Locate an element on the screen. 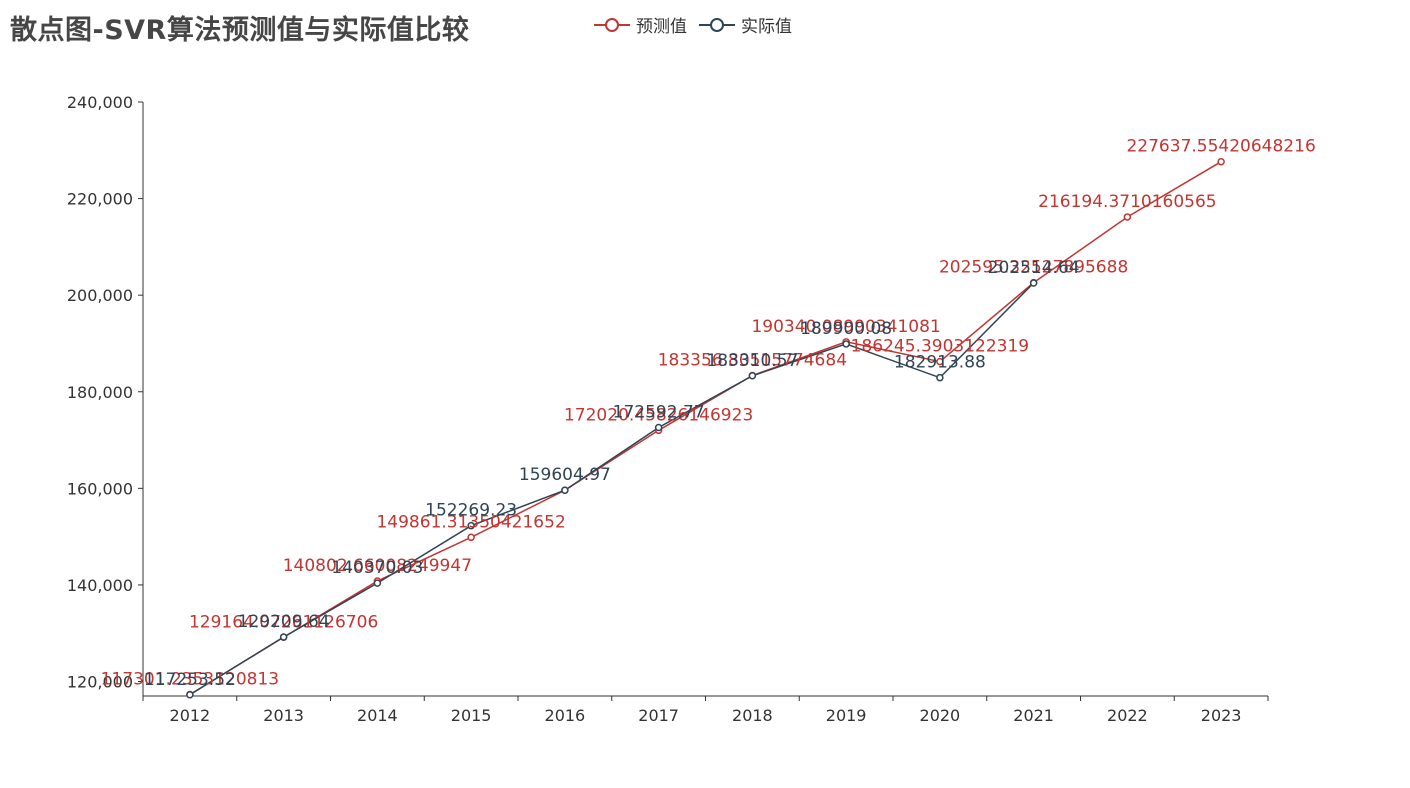 Image resolution: width=1410 pixels, height=788 pixels. data-label-actual: 117253.52 is located at coordinates (190, 680).